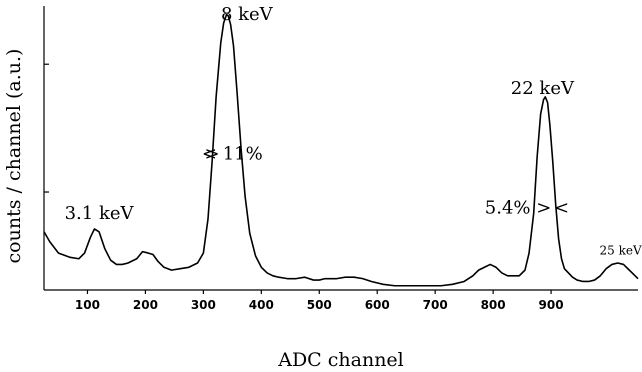 The height and width of the screenshot is (372, 642). Describe the element at coordinates (435, 305) in the screenshot. I see `x-tick-label: 700` at that location.